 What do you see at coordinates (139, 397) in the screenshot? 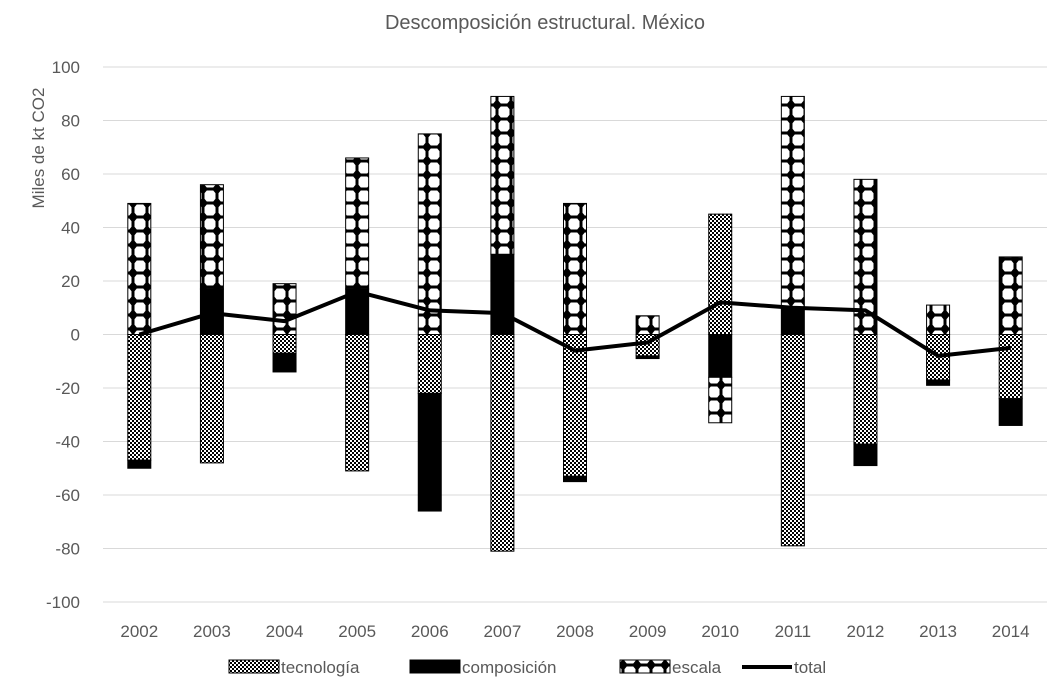
I see `bar-tecnologia-2002` at bounding box center [139, 397].